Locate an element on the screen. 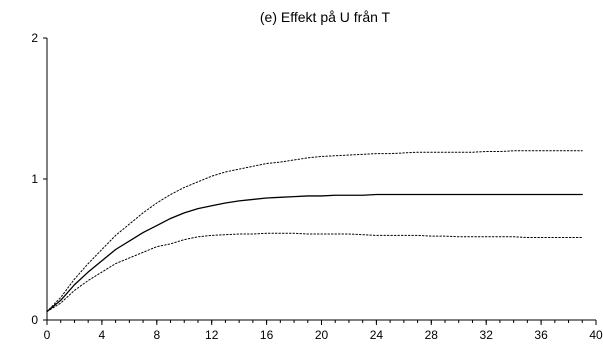 The height and width of the screenshot is (350, 603). y-tick-label: 2 is located at coordinates (34, 38).